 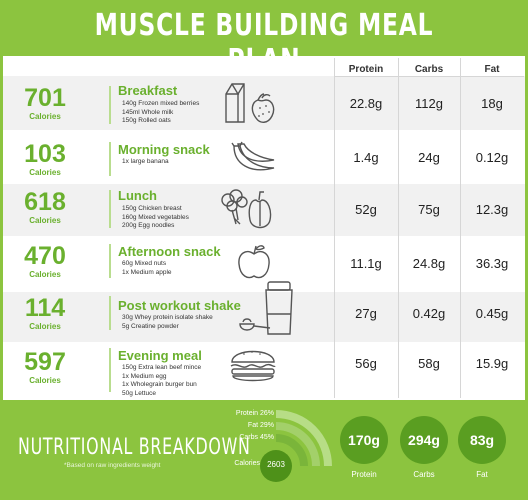 I want to click on carbs-cell: 24.8g, so click(x=429, y=263).